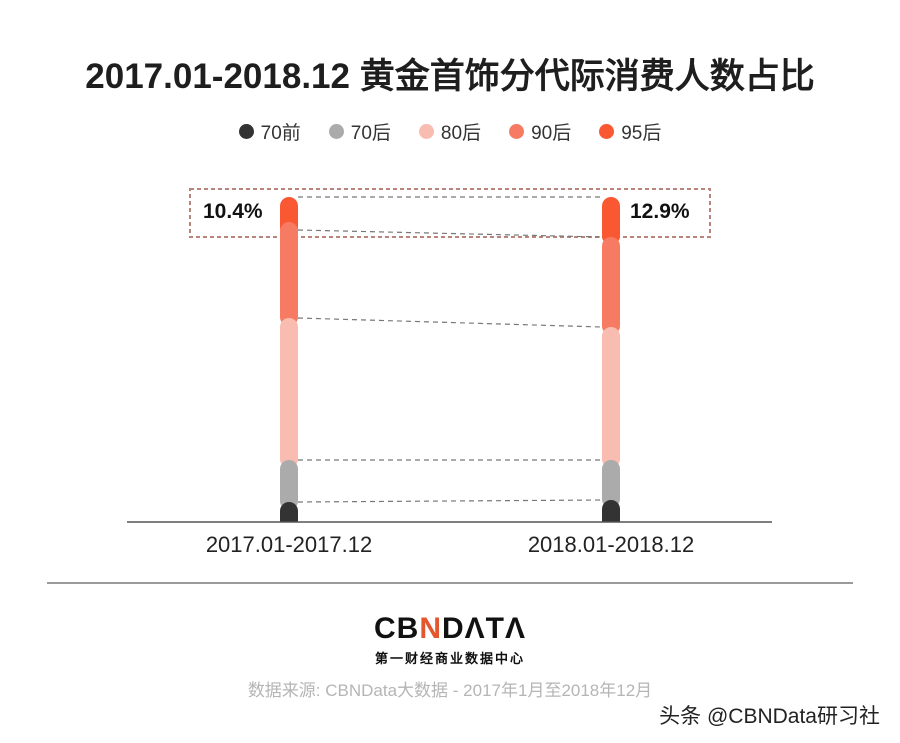 This screenshot has height=743, width=900. I want to click on legend-label: 70前, so click(280, 133).